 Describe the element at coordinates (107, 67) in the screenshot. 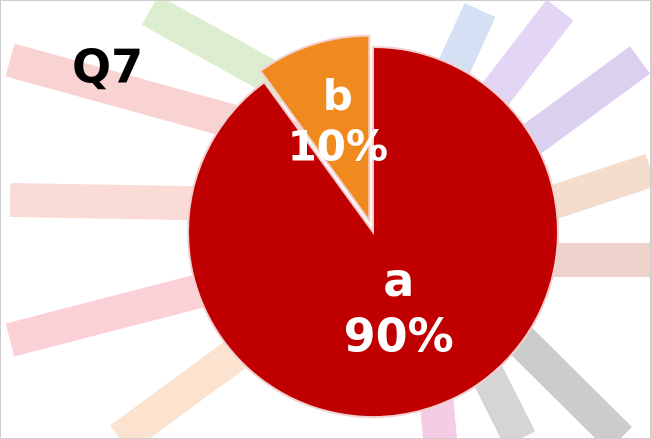

I see `chart-title: Q7` at that location.